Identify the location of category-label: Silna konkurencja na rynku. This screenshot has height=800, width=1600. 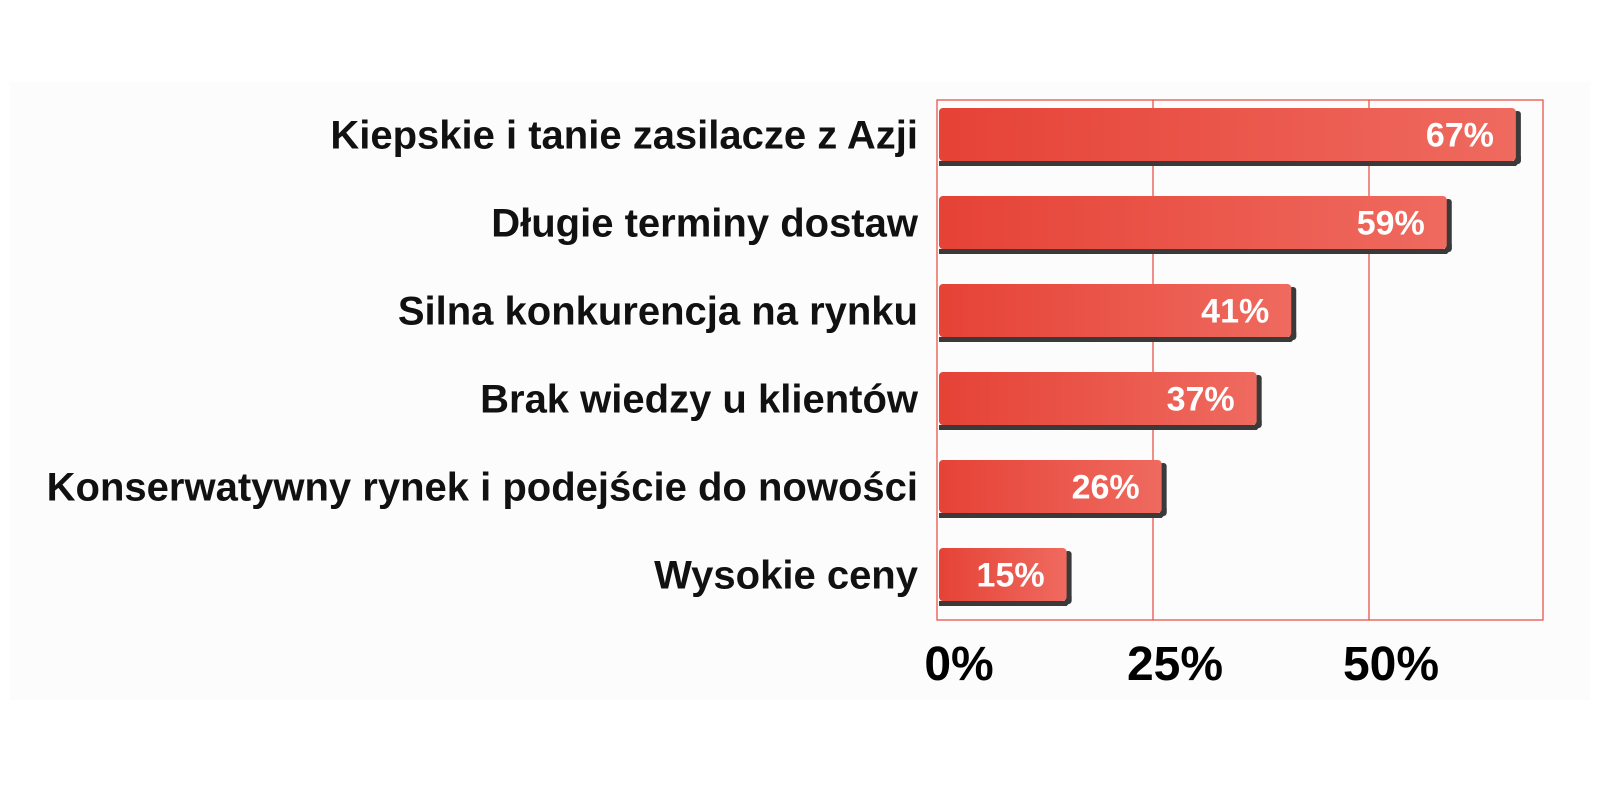
(658, 312).